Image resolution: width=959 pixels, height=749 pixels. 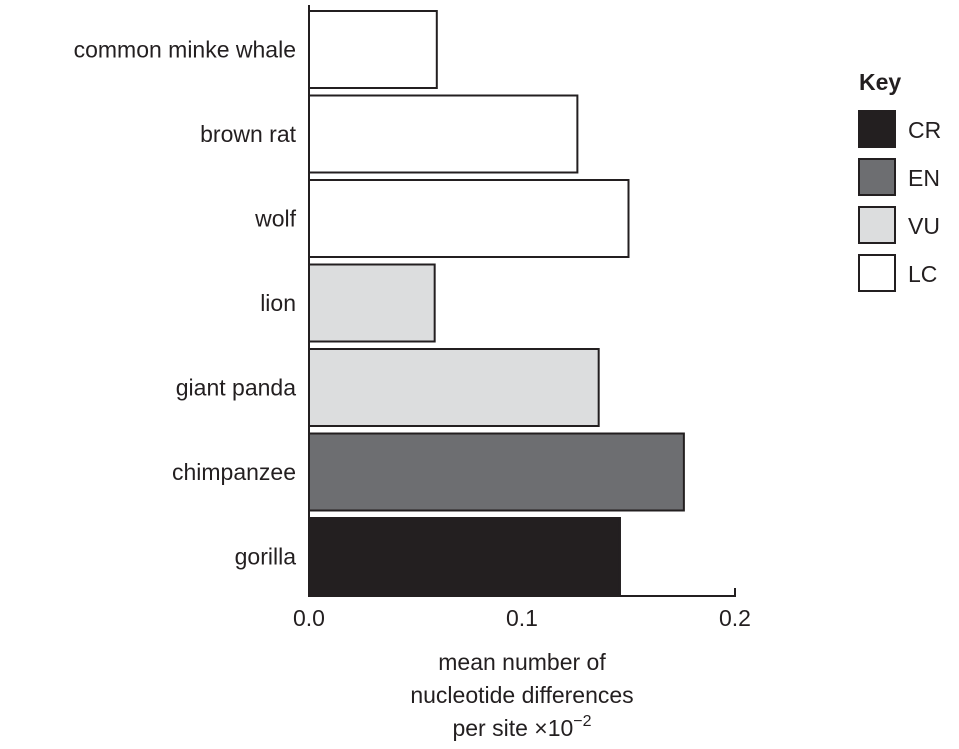 I want to click on legend-swatch-en, so click(x=877, y=177).